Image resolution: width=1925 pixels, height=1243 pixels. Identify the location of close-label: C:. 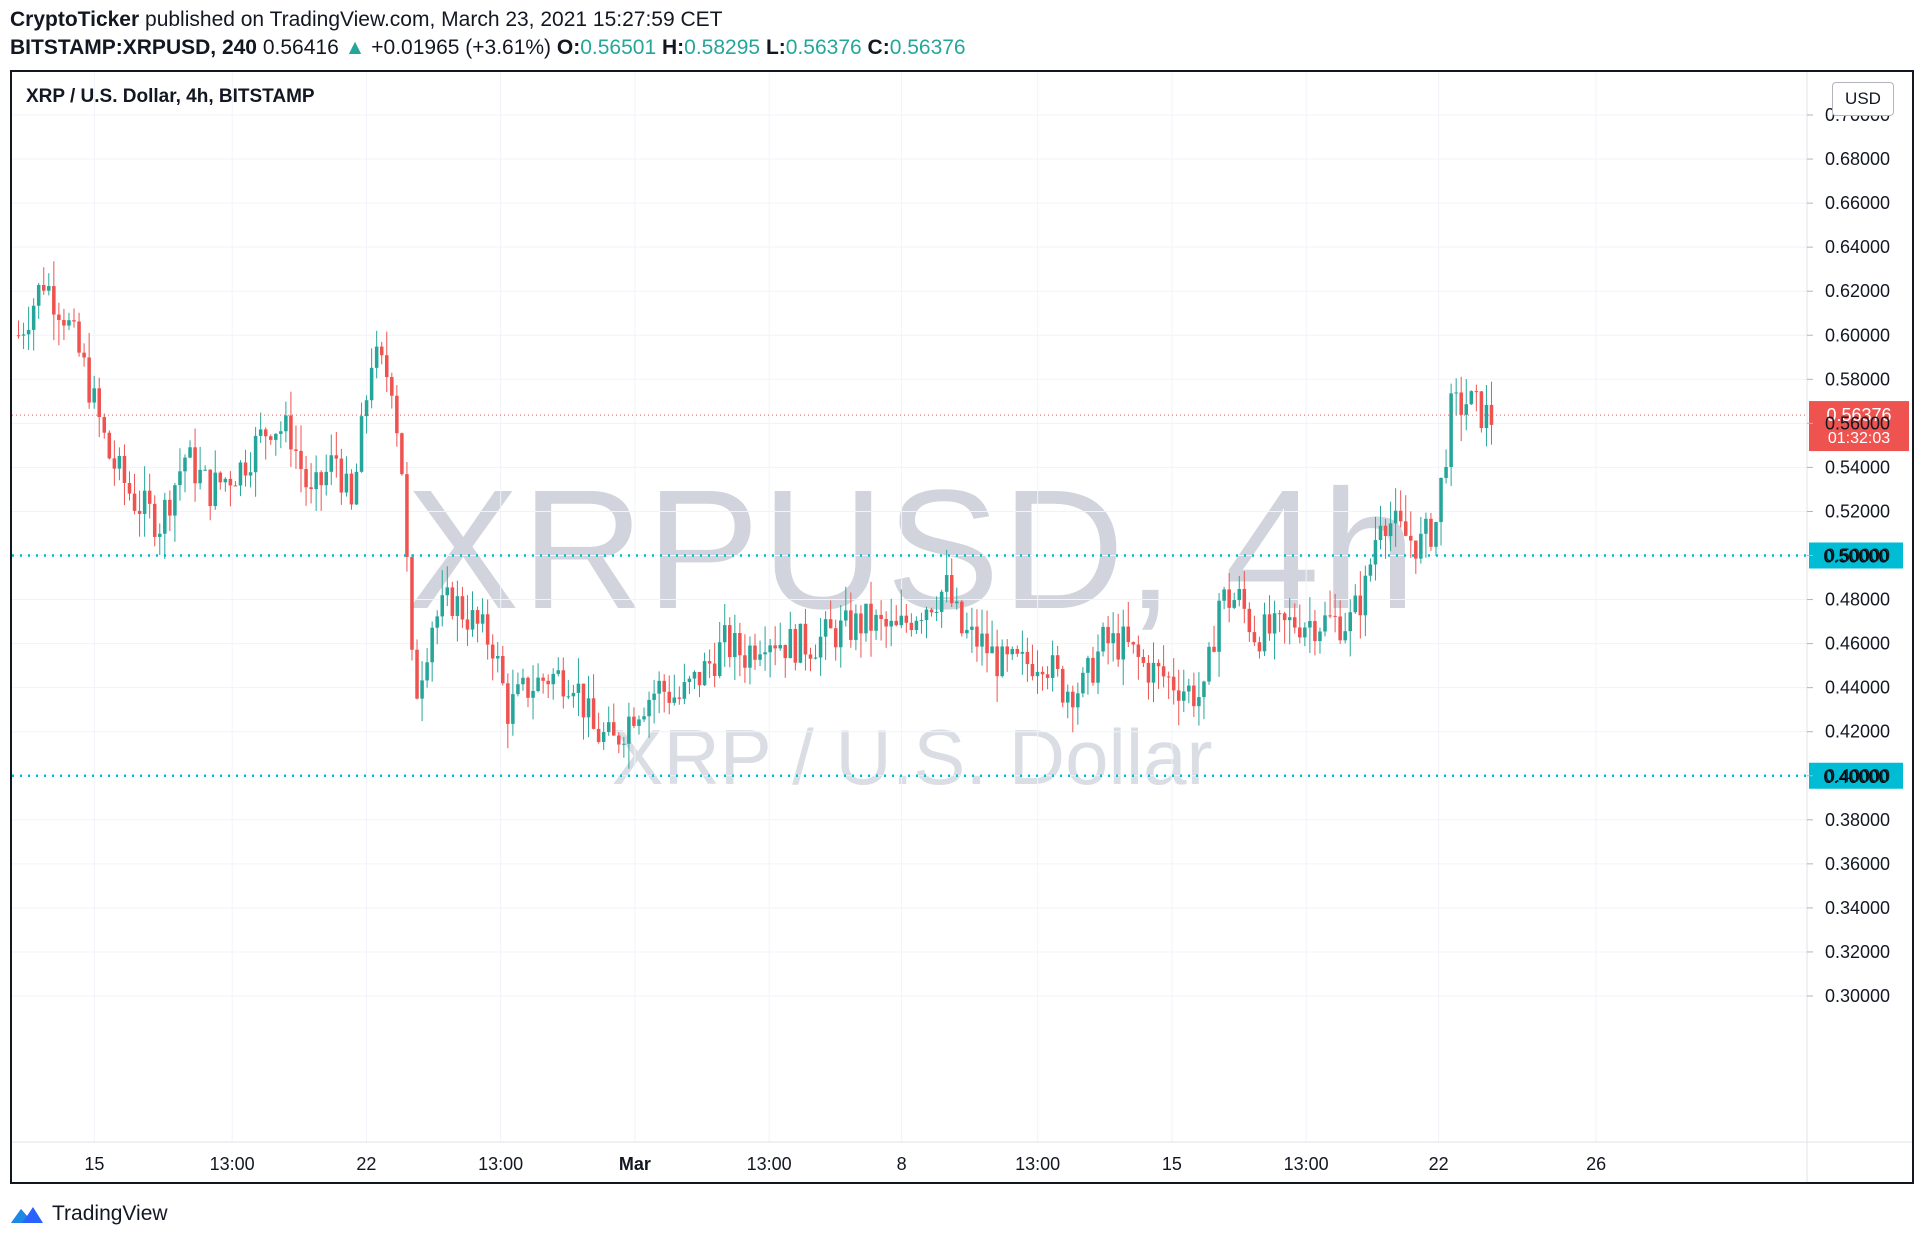
(878, 47).